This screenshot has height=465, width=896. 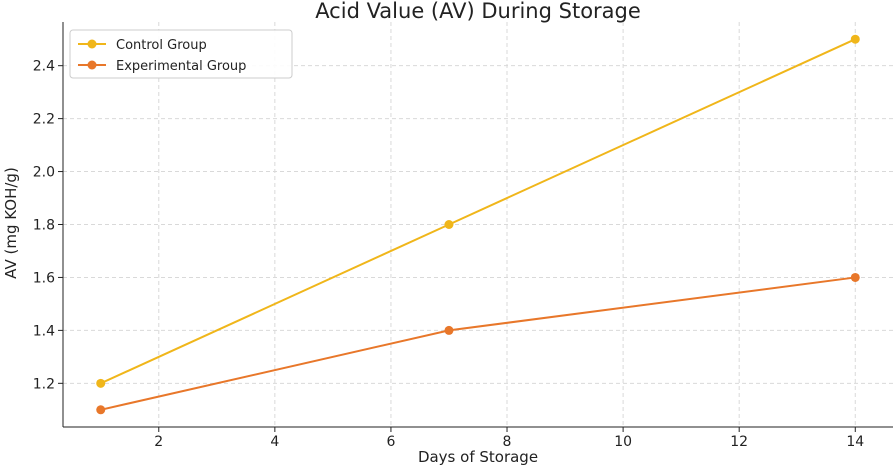 I want to click on x-tick-label: 4, so click(x=274, y=442).